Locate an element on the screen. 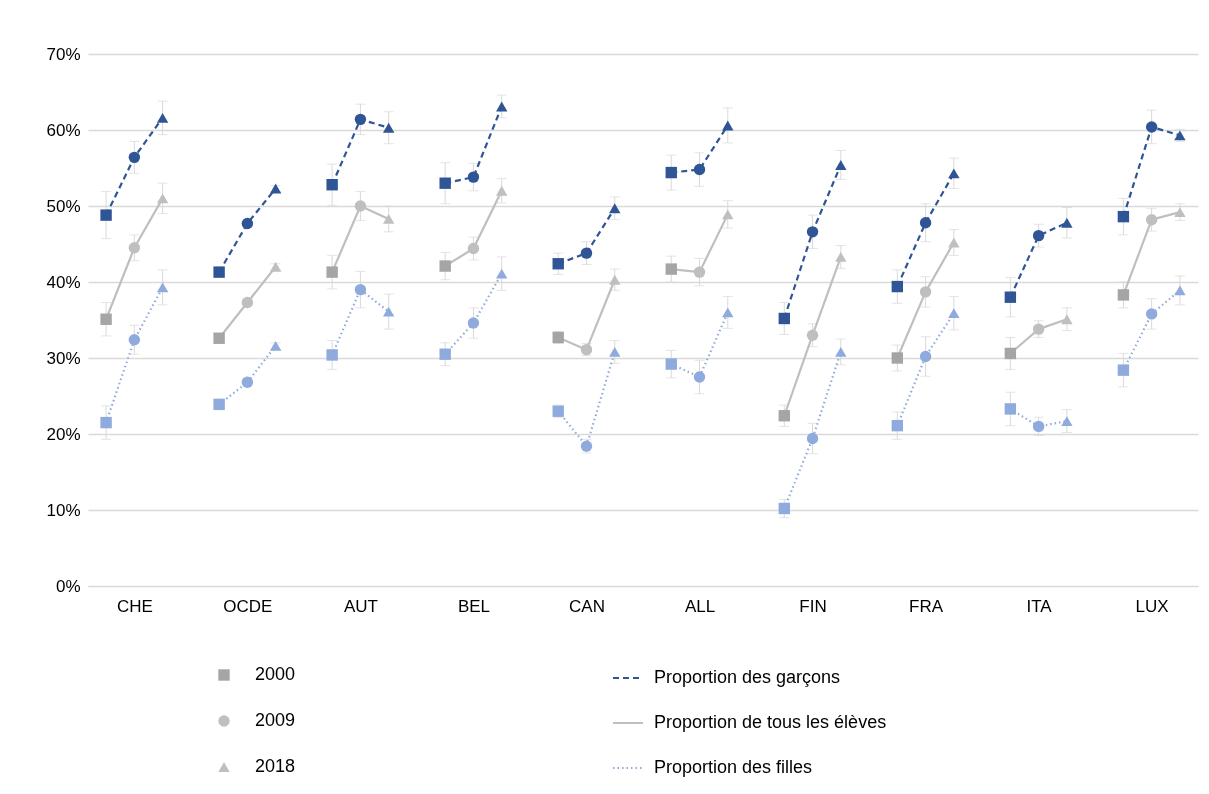 Image resolution: width=1209 pixels, height=794 pixels. y-tick-label: 40% is located at coordinates (63, 282).